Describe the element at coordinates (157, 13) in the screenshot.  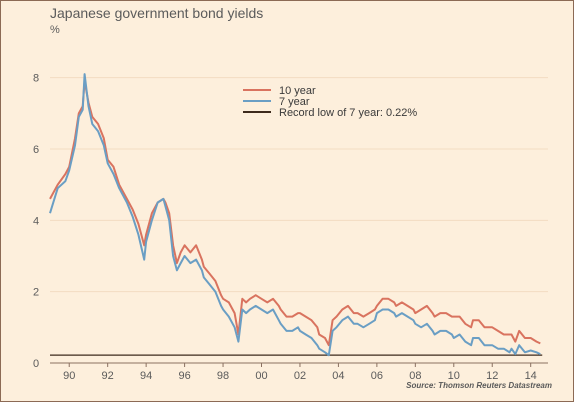
I see `chart-title: Japanese government bond yields` at that location.